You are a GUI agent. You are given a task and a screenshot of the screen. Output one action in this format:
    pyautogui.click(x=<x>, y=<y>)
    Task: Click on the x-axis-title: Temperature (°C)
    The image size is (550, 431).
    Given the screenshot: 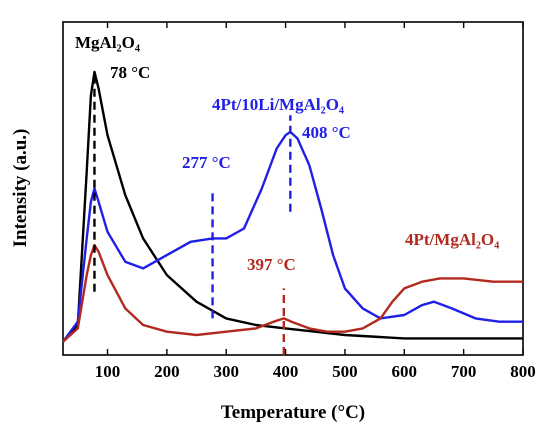 What is the action you would take?
    pyautogui.click(x=293, y=412)
    